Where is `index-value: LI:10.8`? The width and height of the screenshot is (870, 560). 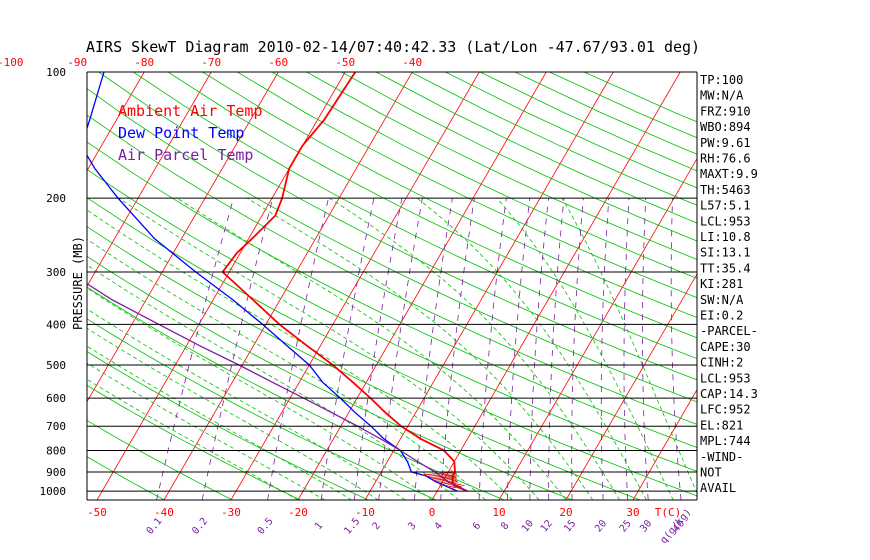 index-value: LI:10.8 is located at coordinates (725, 237).